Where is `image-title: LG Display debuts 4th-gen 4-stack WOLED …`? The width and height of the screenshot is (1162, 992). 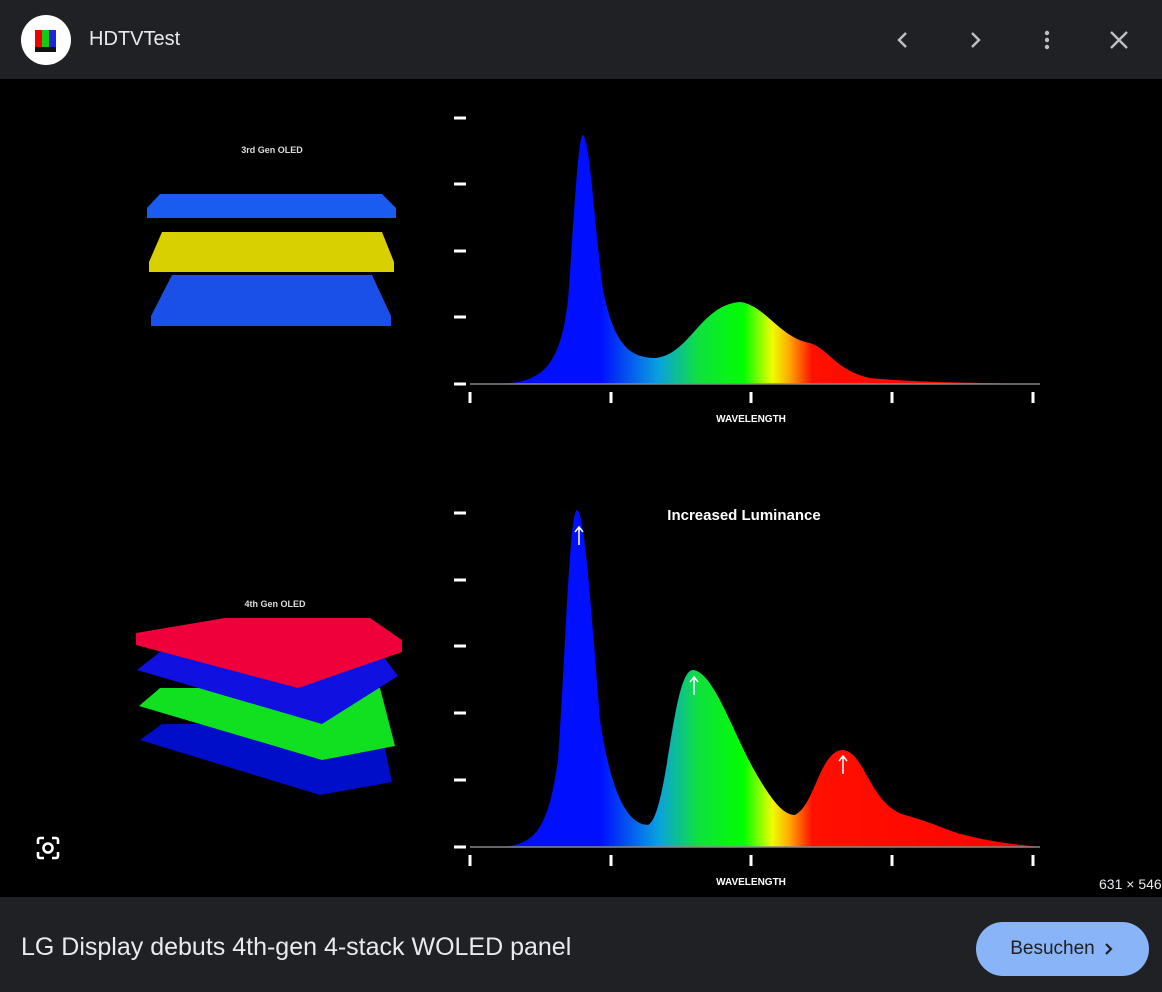 image-title: LG Display debuts 4th-gen 4-stack WOLED … is located at coordinates (296, 947).